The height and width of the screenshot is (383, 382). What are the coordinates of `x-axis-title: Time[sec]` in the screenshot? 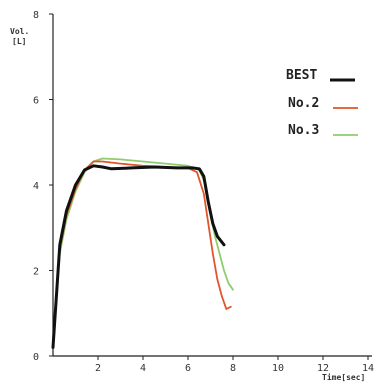 It's located at (343, 377).